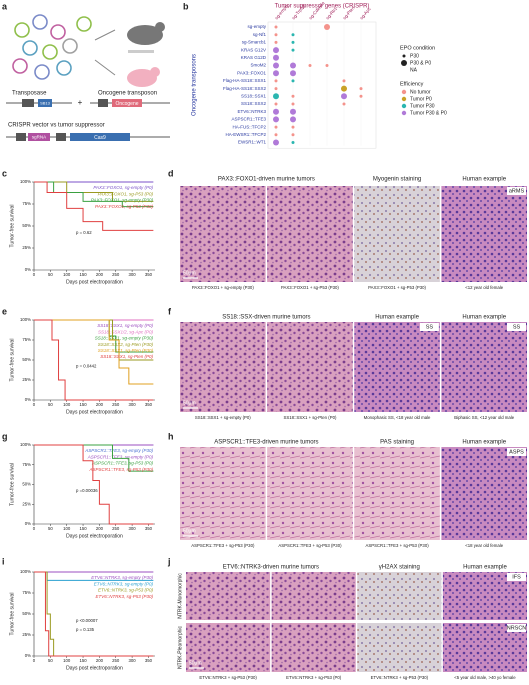  I want to click on caption: SS18::SSX1 + sg-Pten (P0), so click(309, 417).